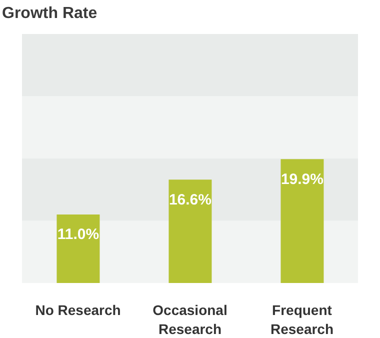 Image resolution: width=380 pixels, height=338 pixels. Describe the element at coordinates (78, 310) in the screenshot. I see `x-tick-label: No Research` at that location.